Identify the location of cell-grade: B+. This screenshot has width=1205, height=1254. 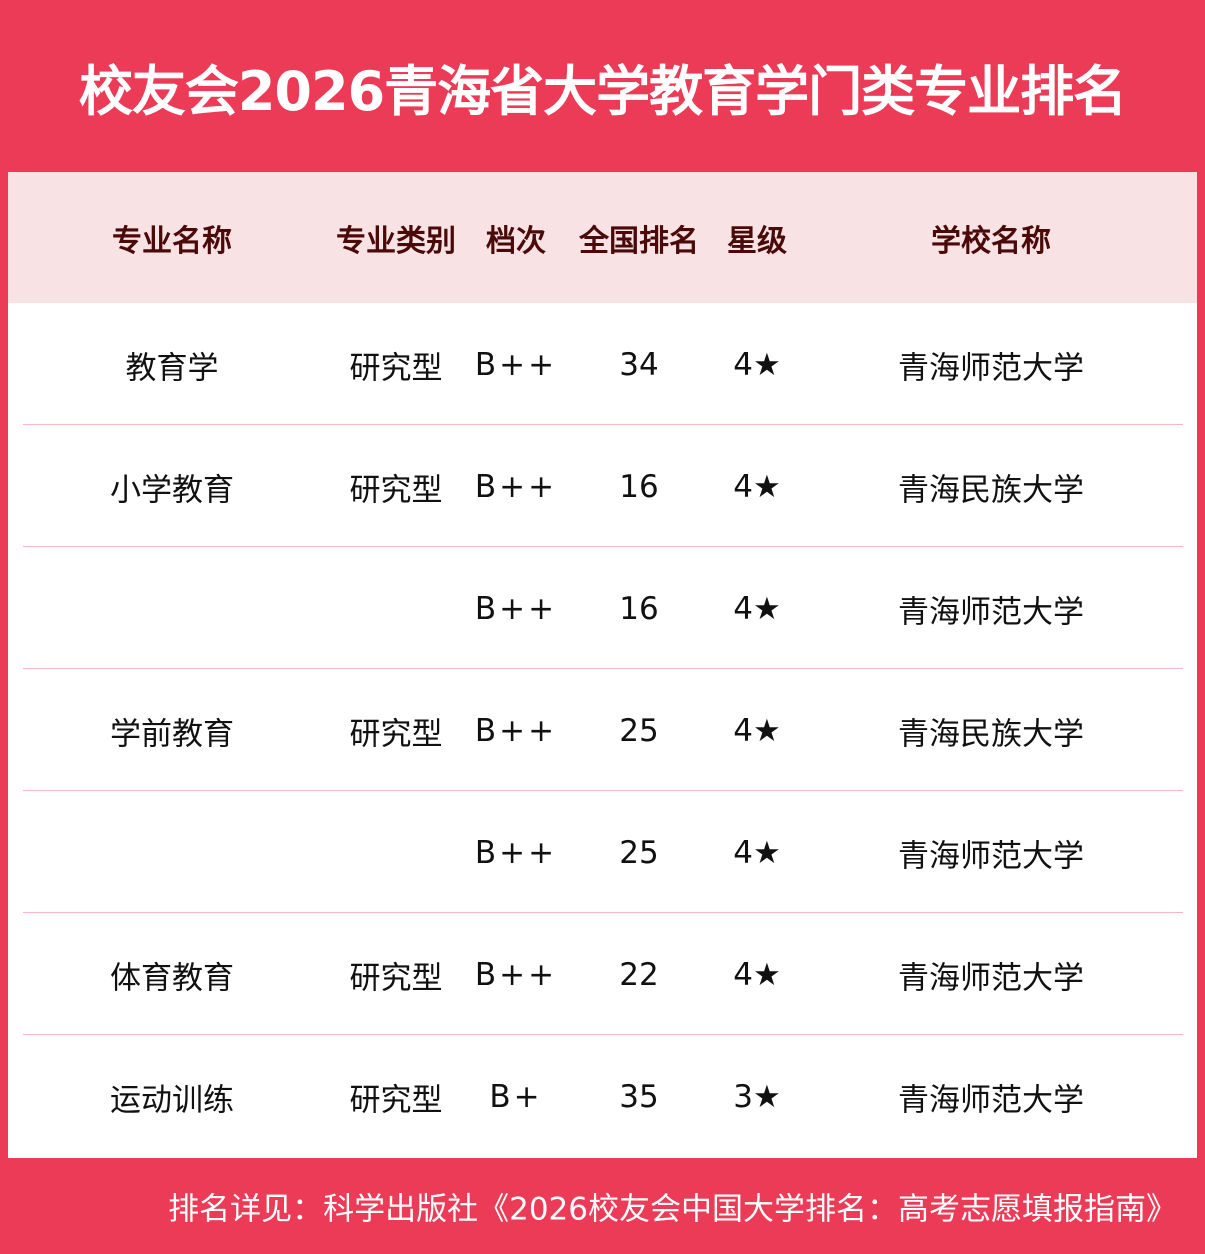
(516, 1097).